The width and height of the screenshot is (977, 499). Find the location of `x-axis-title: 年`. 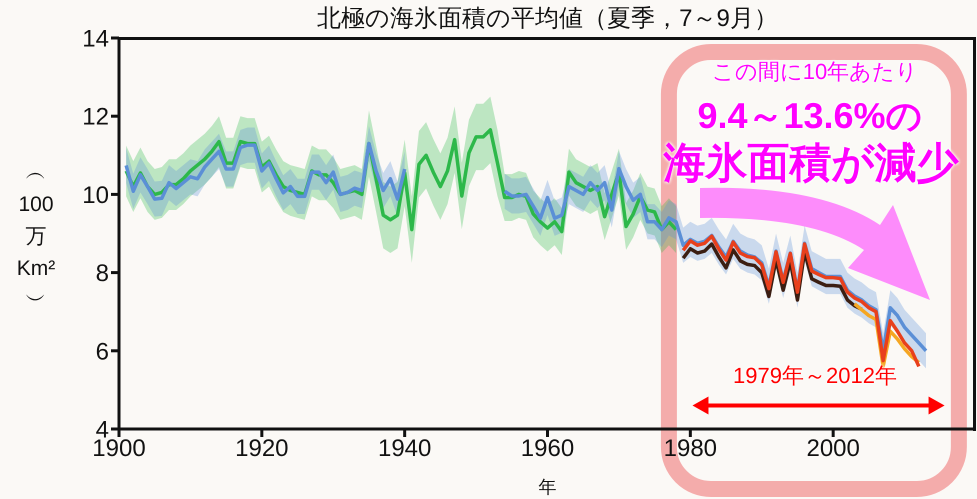

x-axis-title: 年 is located at coordinates (547, 487).